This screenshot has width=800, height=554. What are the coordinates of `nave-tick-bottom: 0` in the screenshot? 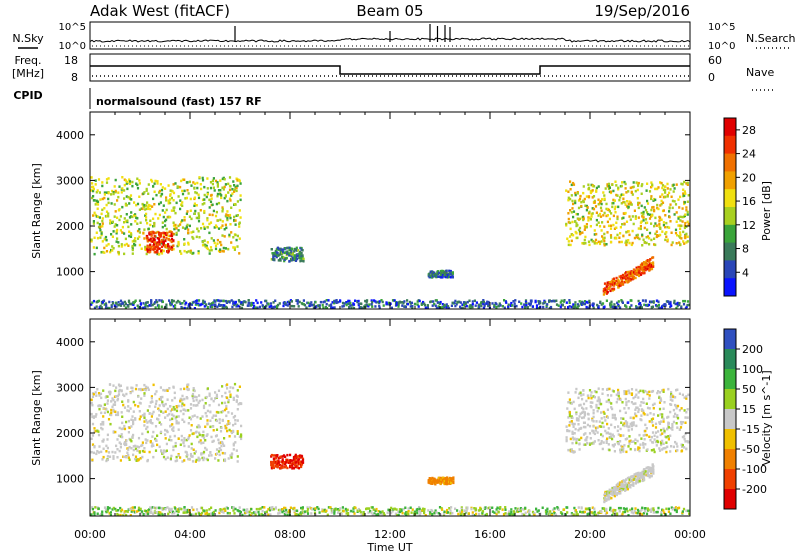 It's located at (711, 77).